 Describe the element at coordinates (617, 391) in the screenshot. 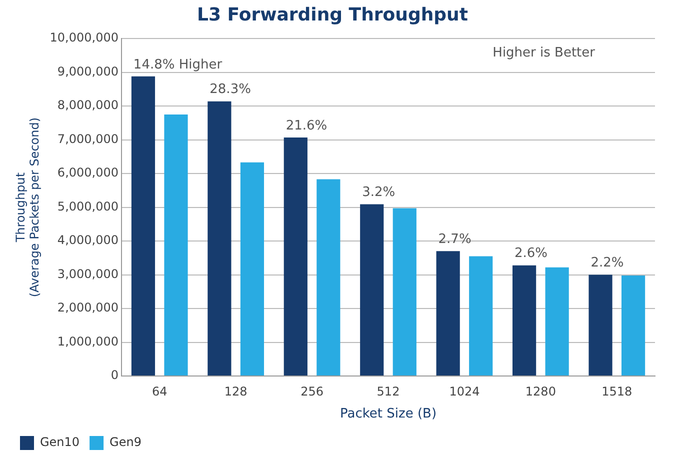

I see `x-tick-label: 1518` at that location.